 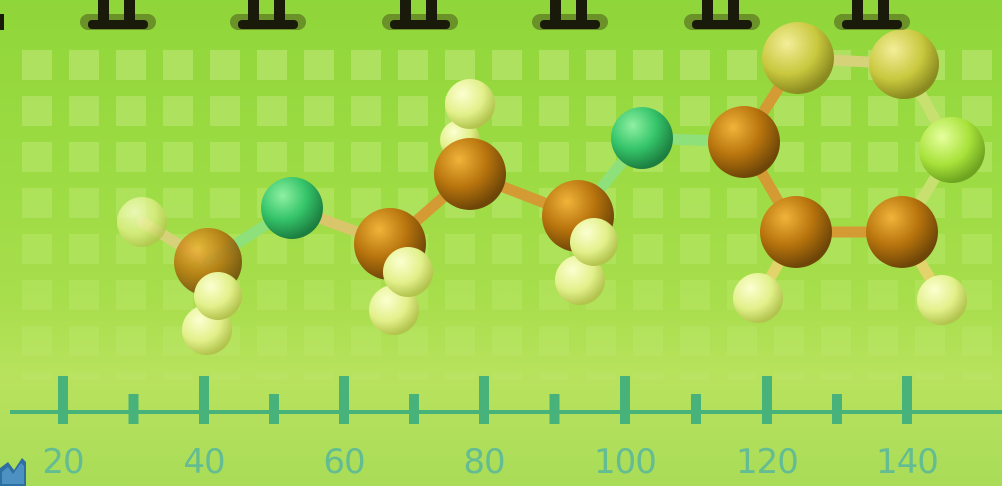 What do you see at coordinates (642, 138) in the screenshot?
I see `nitrogen-atom` at bounding box center [642, 138].